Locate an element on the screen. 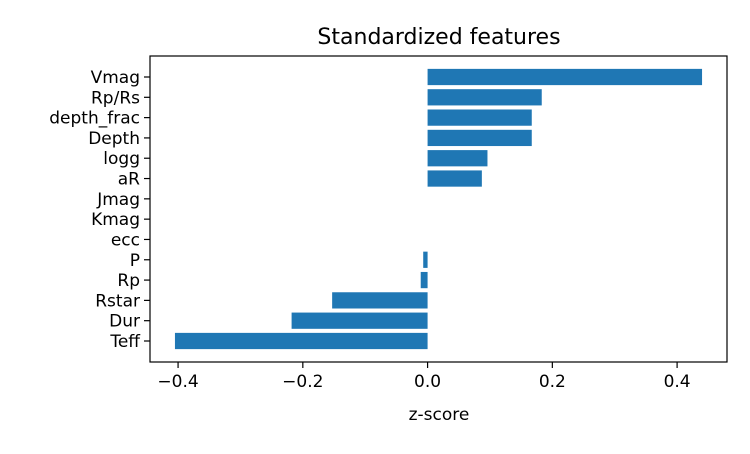 The height and width of the screenshot is (454, 750). y-tick-label-rstar: Rstar is located at coordinates (117, 301).